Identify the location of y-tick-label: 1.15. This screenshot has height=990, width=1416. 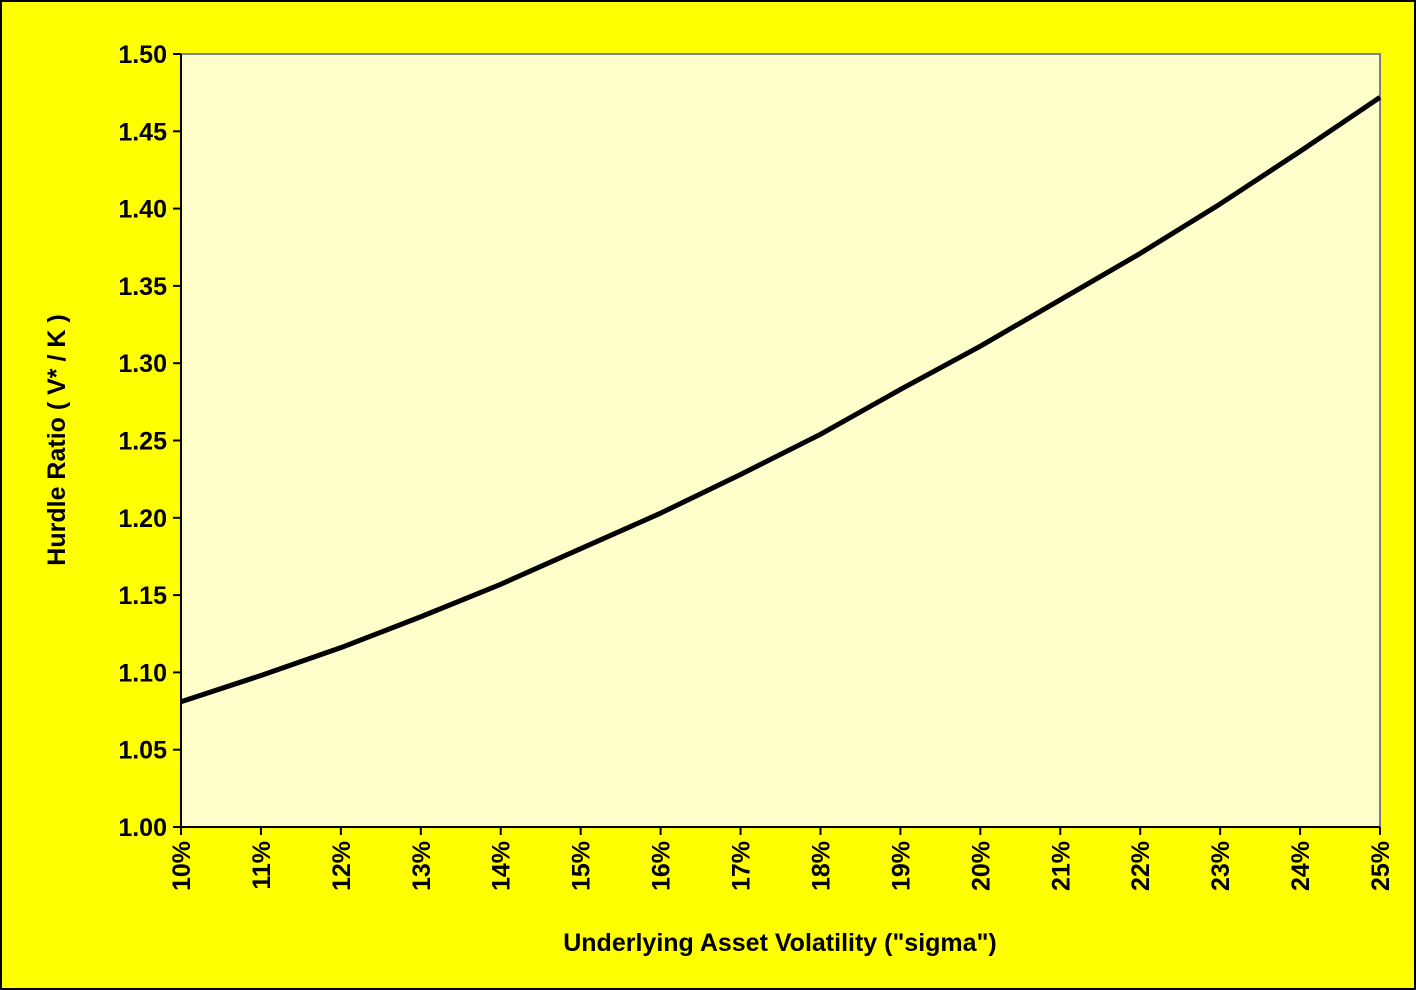
(142, 596).